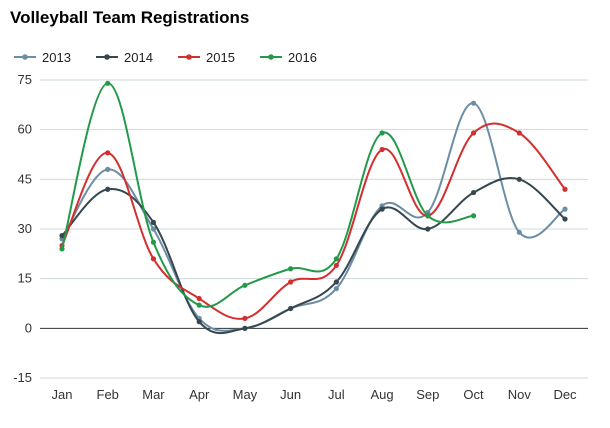  What do you see at coordinates (315, 394) in the screenshot?
I see `x-axis-ticks: Jan Feb Mar Apr May Jun Jul Aug Sep Oct Nov Dec` at bounding box center [315, 394].